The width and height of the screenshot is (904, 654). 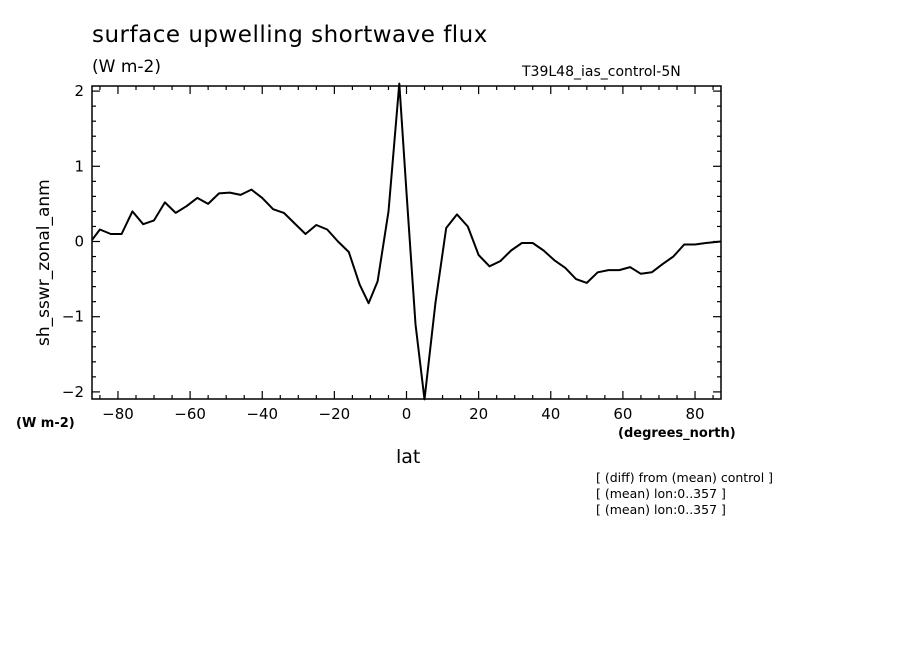 I want to click on y-tick-label: 2, so click(x=79, y=91).